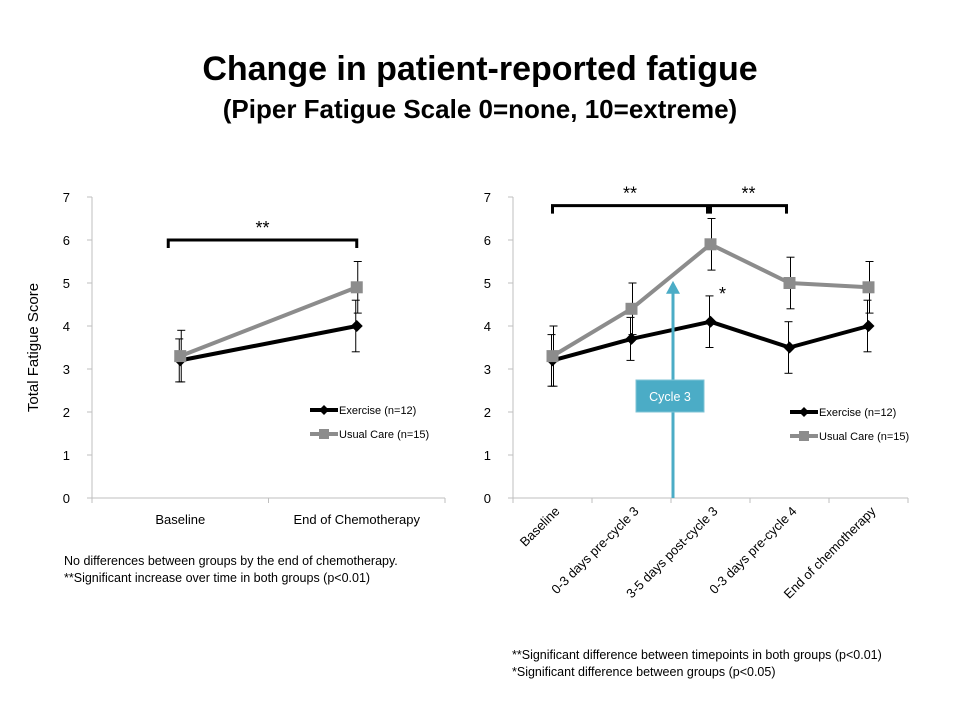  I want to click on left-series-exercise, so click(268, 341).